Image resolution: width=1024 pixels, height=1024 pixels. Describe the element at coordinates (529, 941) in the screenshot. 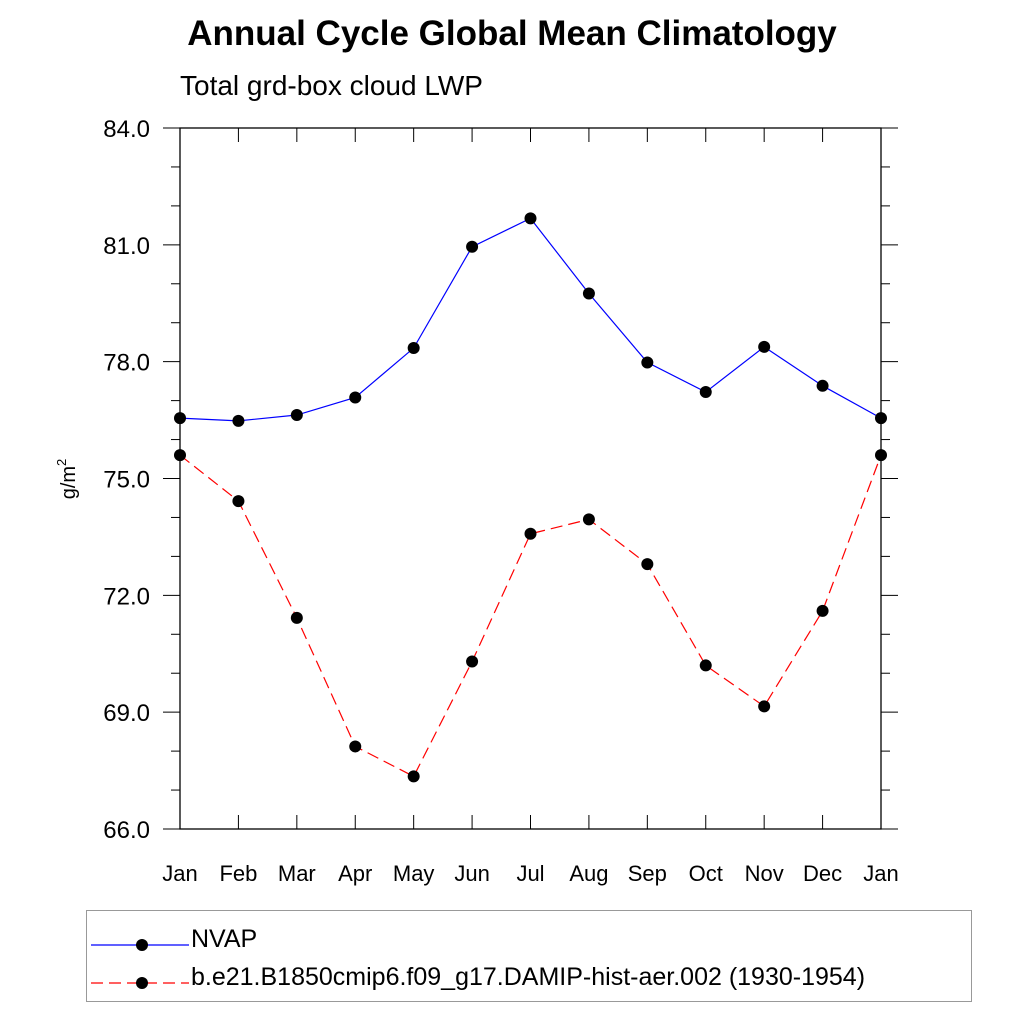

I see `legend-item-nvap: NVAP` at that location.